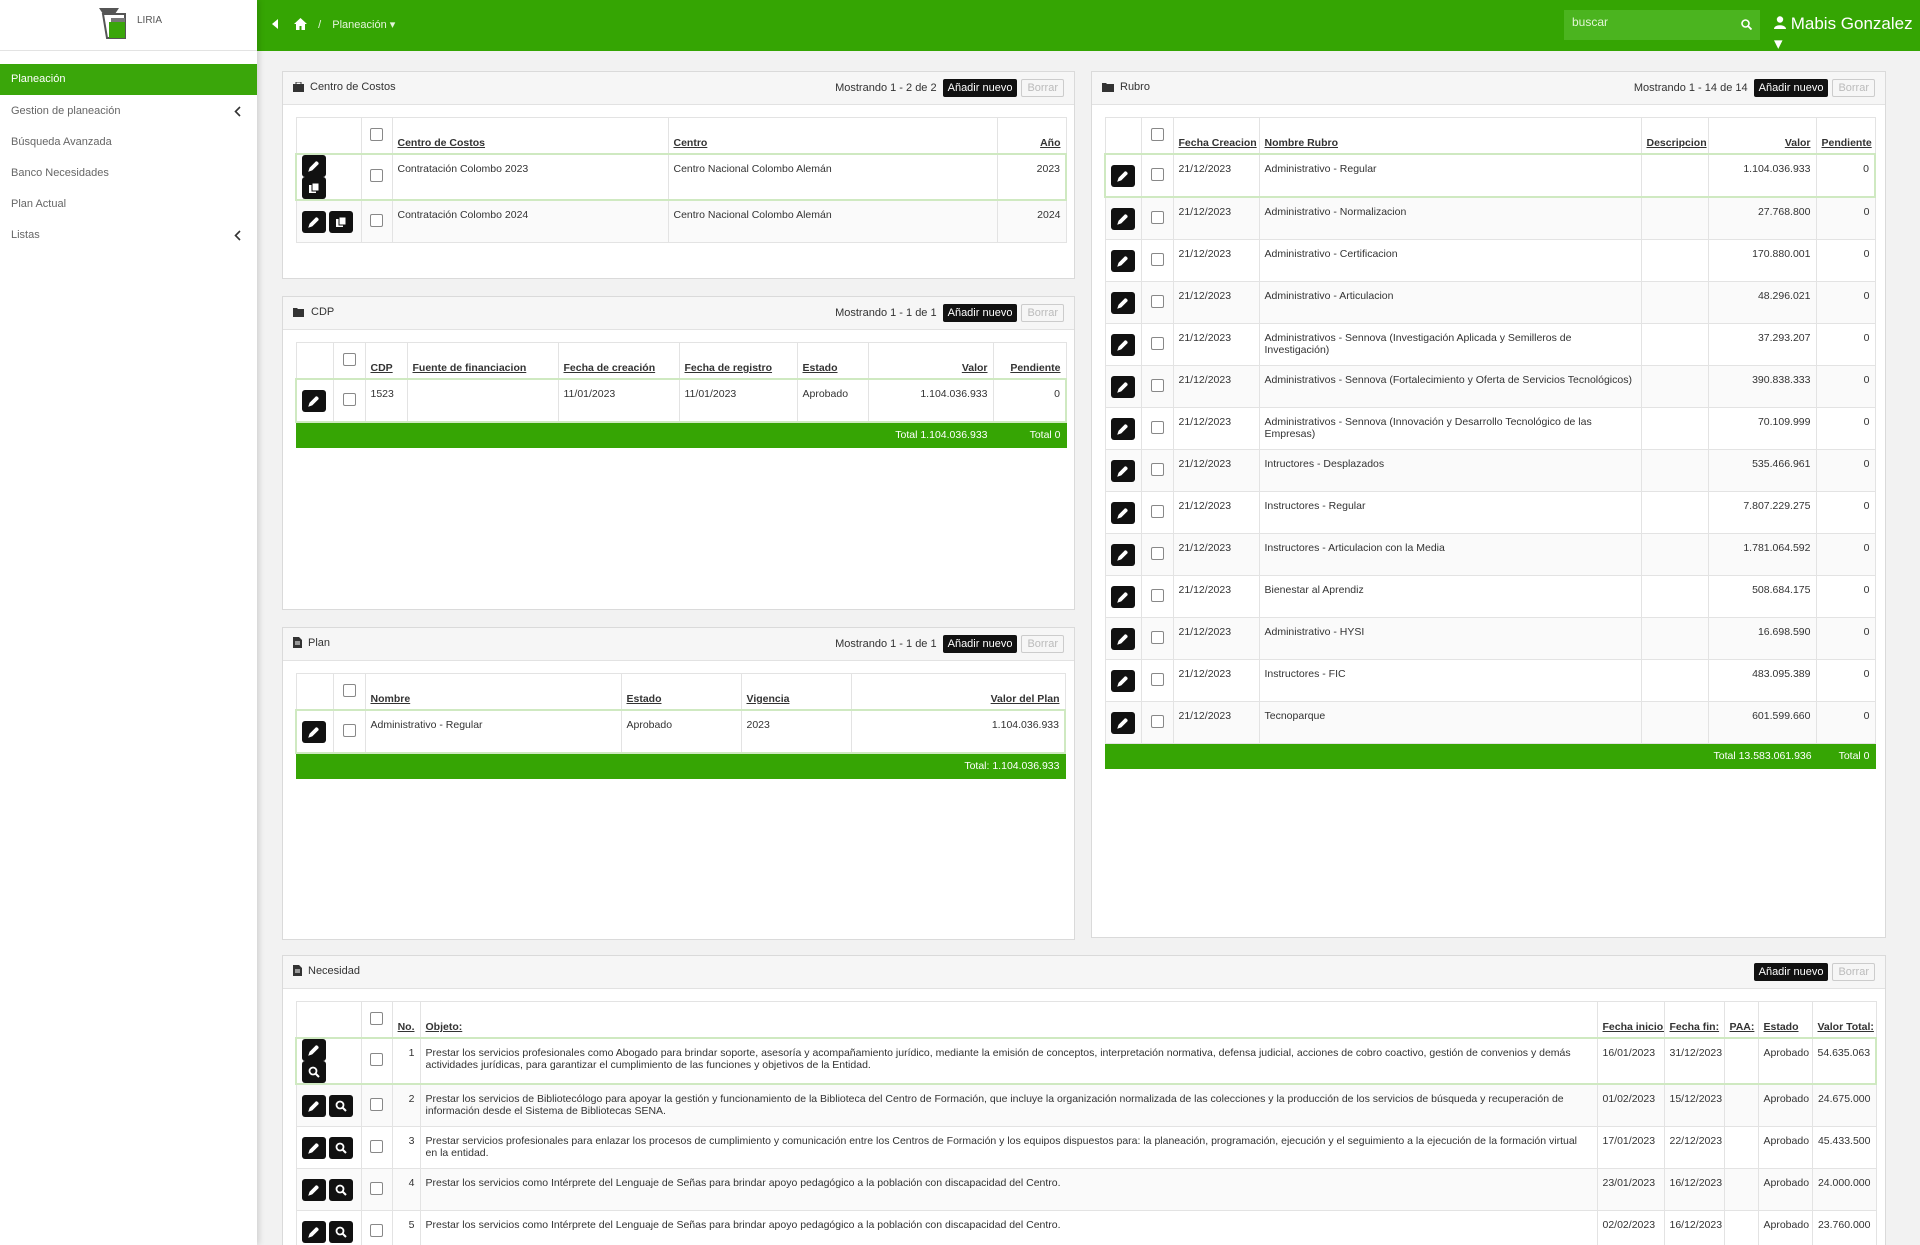 The image size is (1920, 1245). I want to click on column-header: Fecha de registro, so click(738, 361).